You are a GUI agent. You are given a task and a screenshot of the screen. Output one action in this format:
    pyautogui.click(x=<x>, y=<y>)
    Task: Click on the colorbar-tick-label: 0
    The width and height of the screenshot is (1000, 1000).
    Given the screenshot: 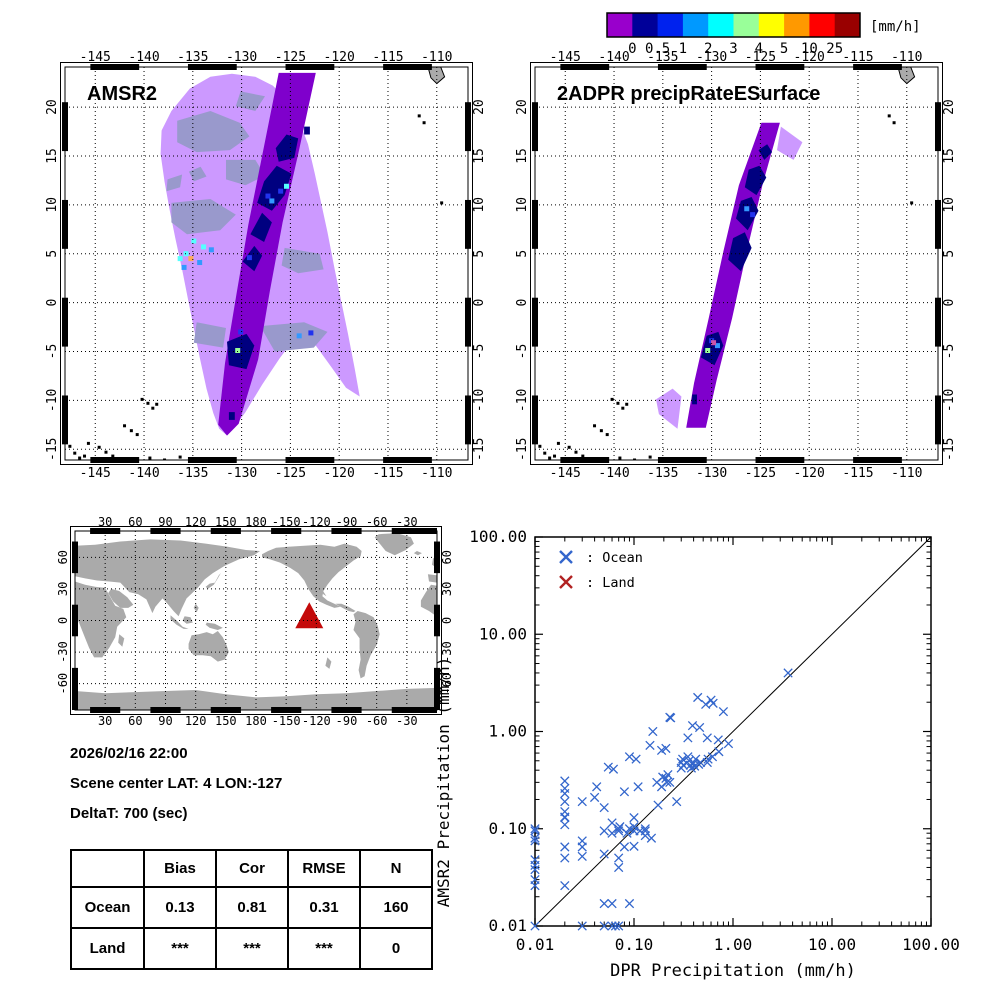 What is the action you would take?
    pyautogui.click(x=632, y=49)
    